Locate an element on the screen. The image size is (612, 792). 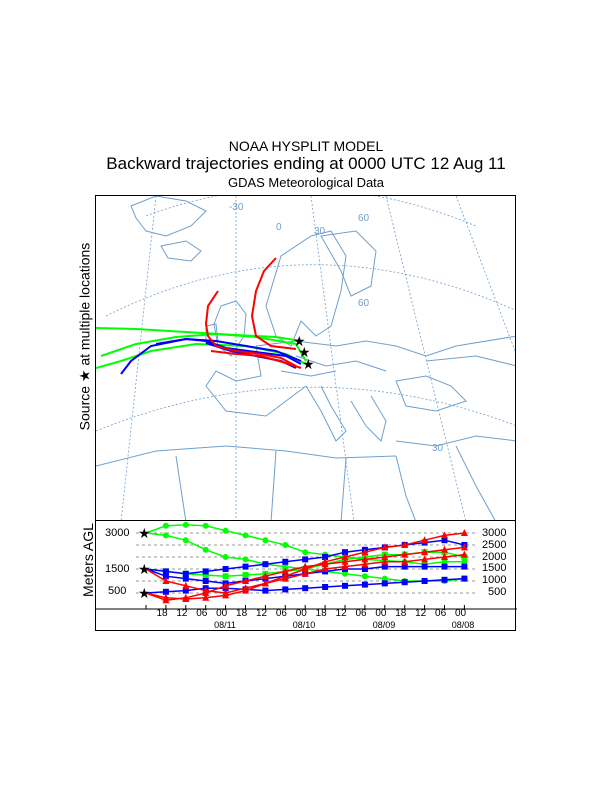
trajectories is located at coordinates (201, 316).